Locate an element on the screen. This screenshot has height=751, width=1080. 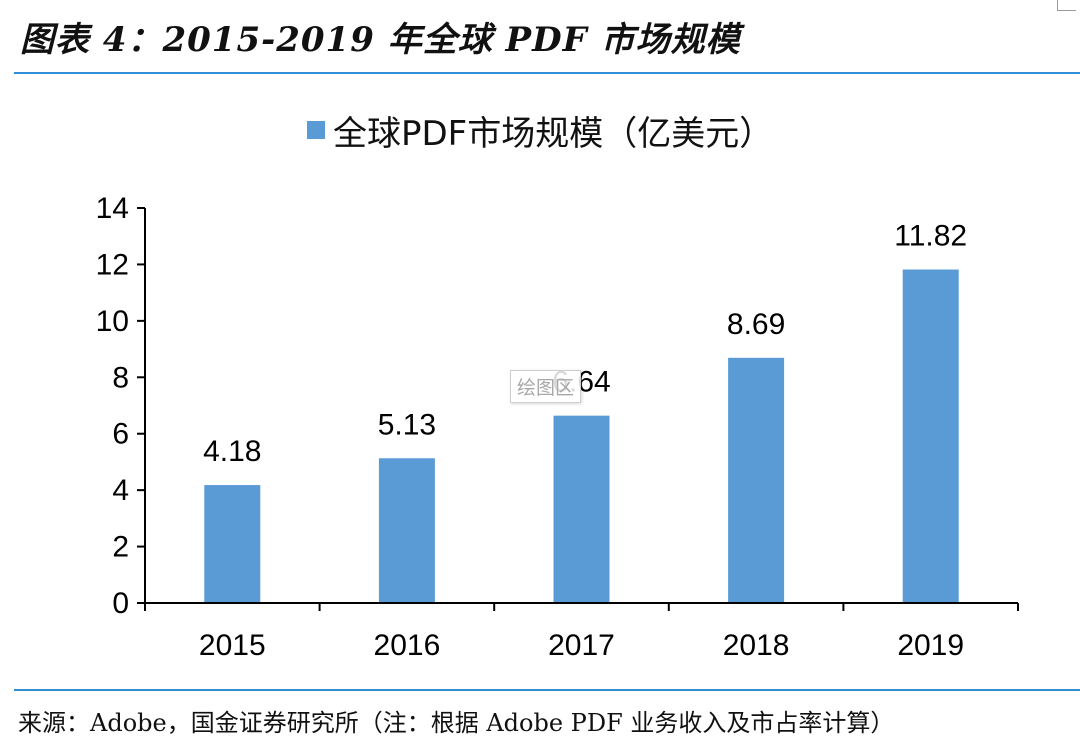
data-label: 8.69 is located at coordinates (756, 324).